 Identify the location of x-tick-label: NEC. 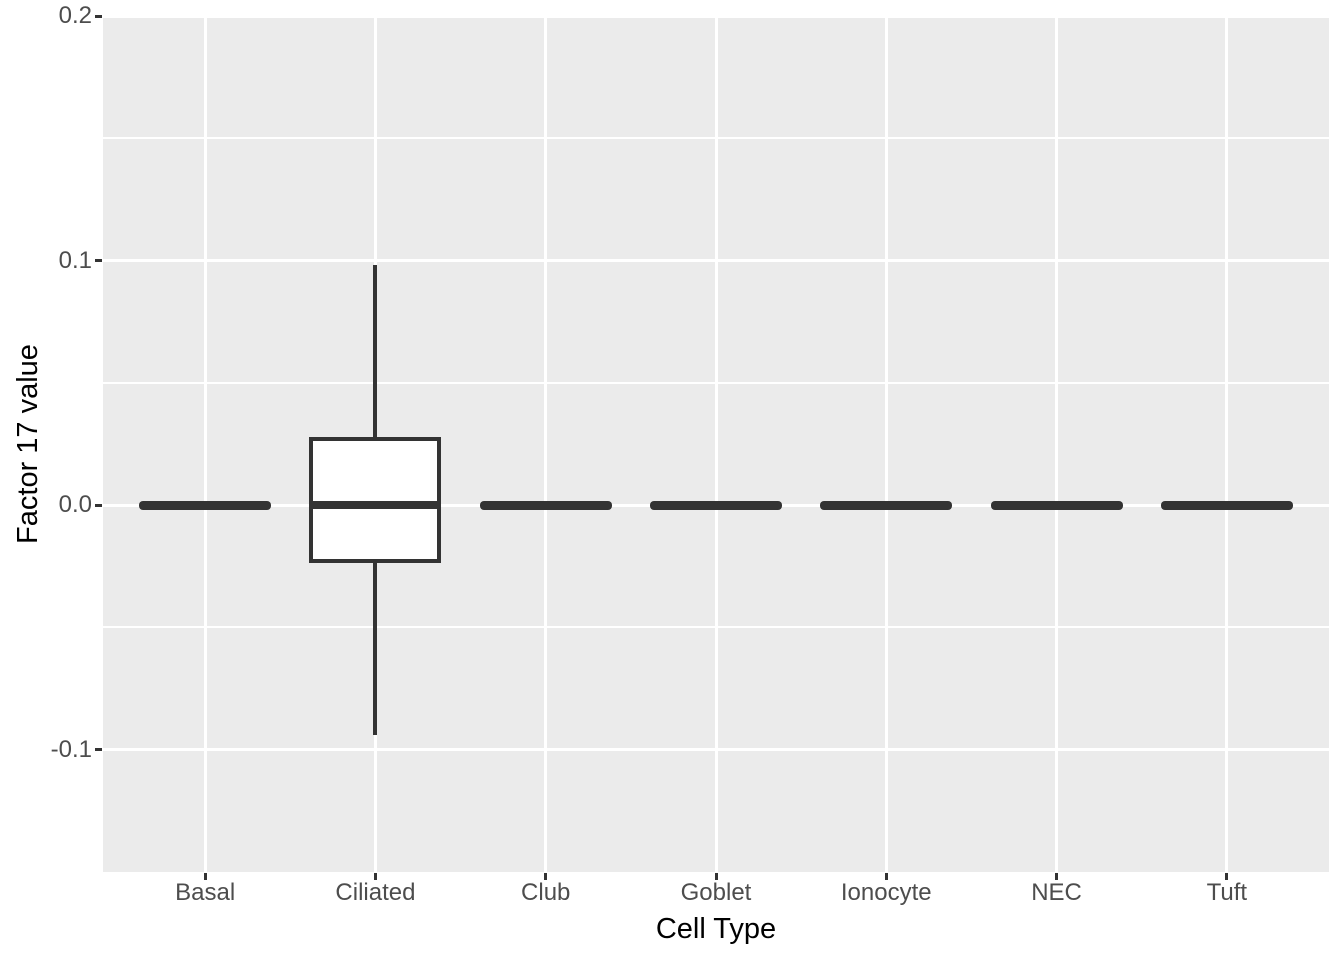
(1056, 892).